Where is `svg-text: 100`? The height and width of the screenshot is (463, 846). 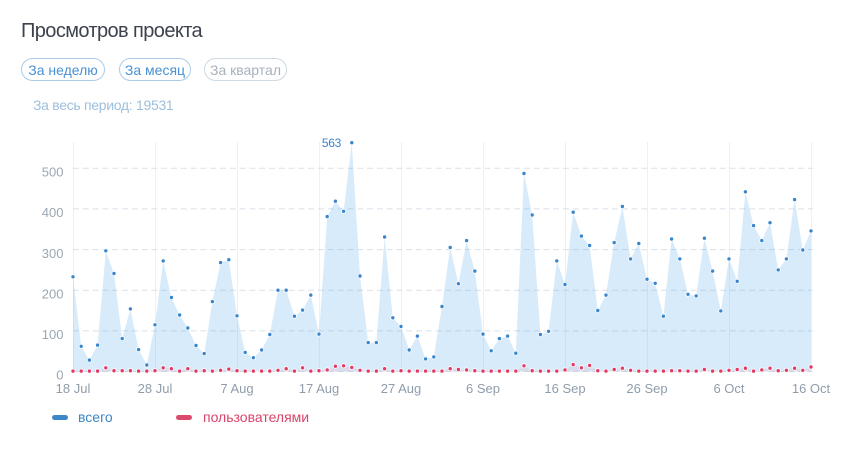 svg-text: 100 is located at coordinates (53, 334).